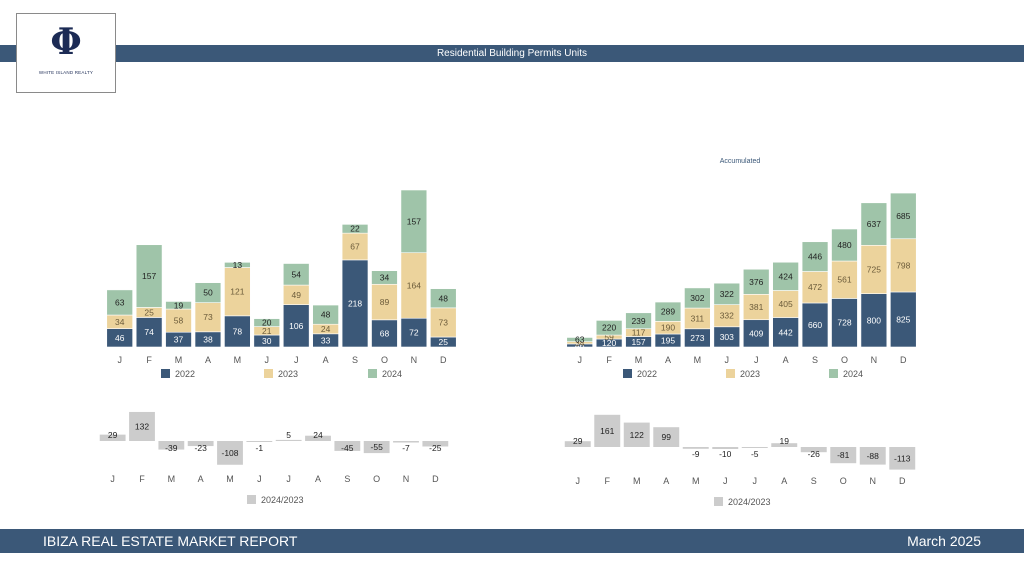 This screenshot has height=576, width=1024. I want to click on data-label-2024-0: 63, so click(580, 340).